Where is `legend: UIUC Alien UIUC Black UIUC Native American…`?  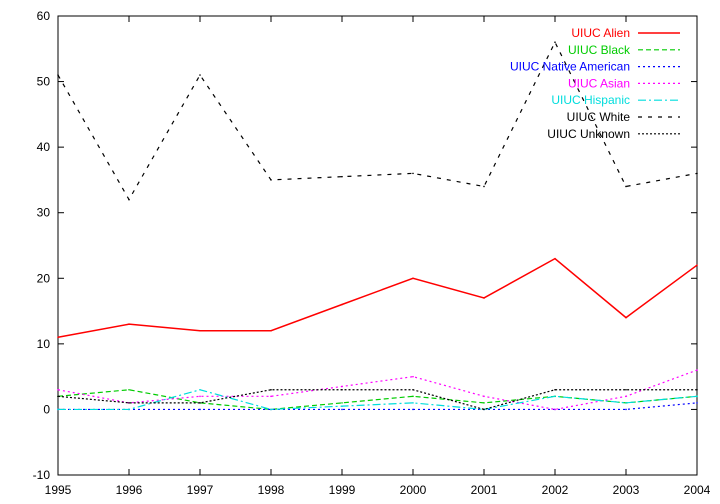
legend: UIUC Alien UIUC Black UIUC Native American… is located at coordinates (595, 83).